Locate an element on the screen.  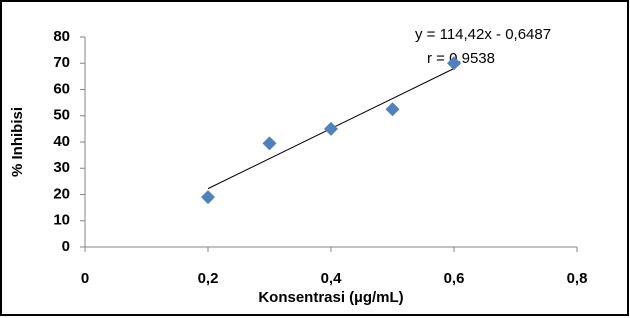
trend-equation: y = 114,42x - 0,6487 is located at coordinates (483, 34).